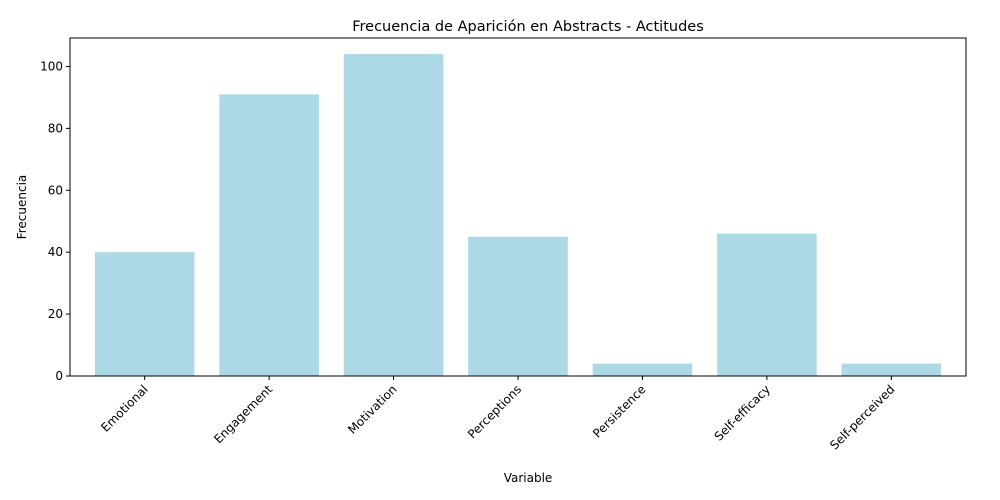 This screenshot has width=1000, height=500. Describe the element at coordinates (55, 252) in the screenshot. I see `y-tick-label: 40` at that location.